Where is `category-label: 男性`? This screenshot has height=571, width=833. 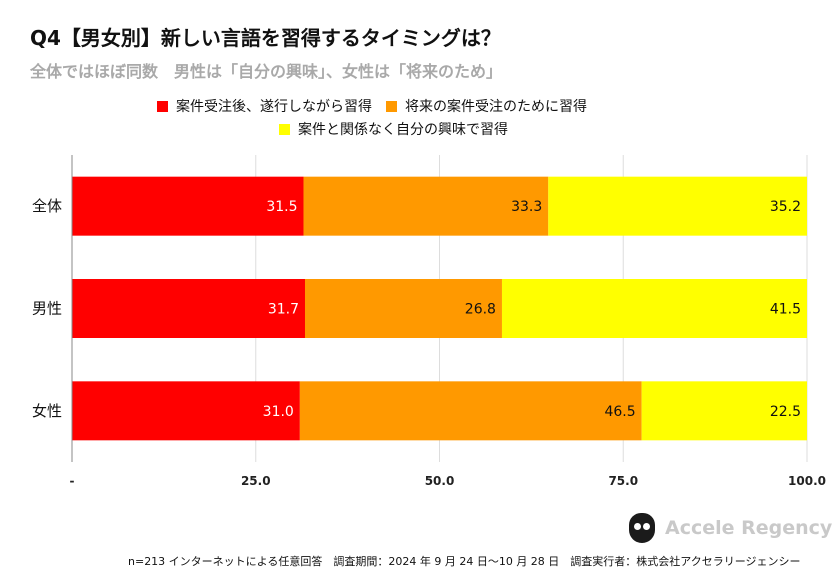
category-label: 男性 is located at coordinates (47, 309).